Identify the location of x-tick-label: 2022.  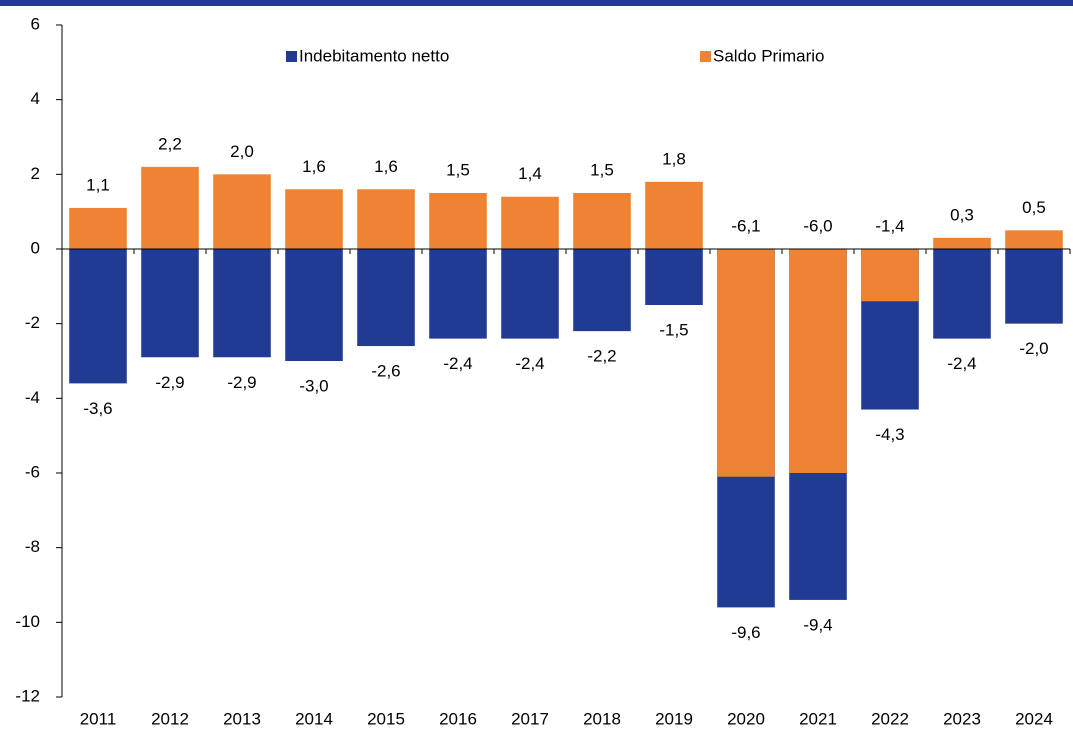
(890, 718).